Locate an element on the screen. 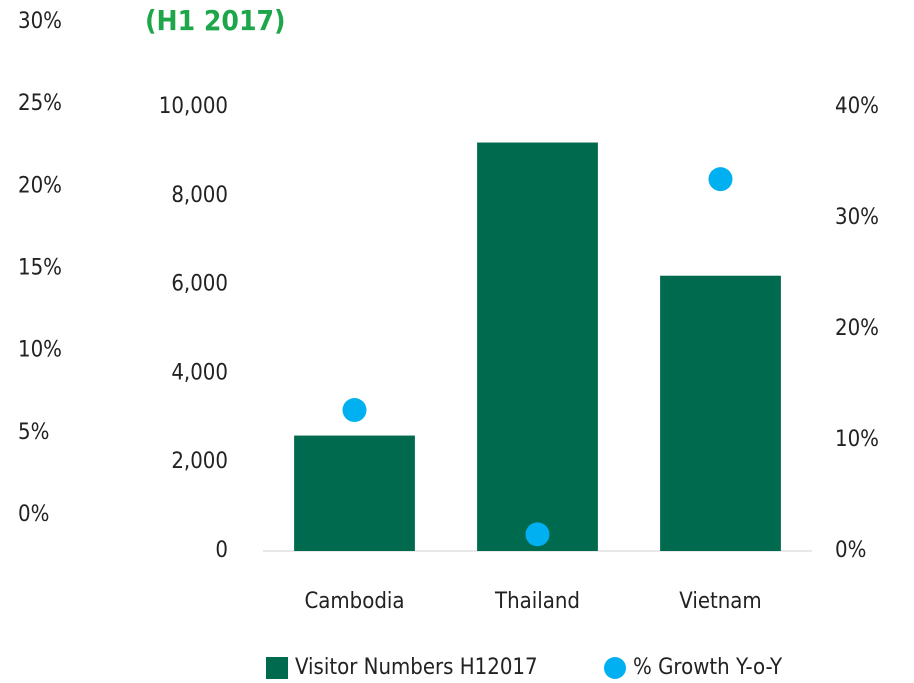  legend-label: % Growth Y-o-Y is located at coordinates (708, 667).